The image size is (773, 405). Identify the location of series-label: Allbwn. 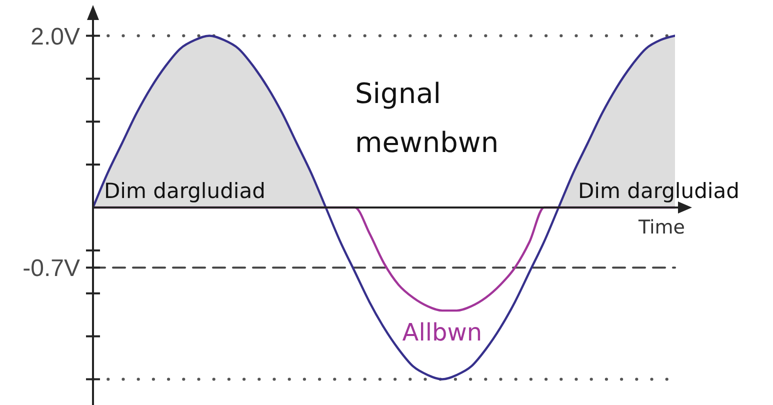
(442, 332).